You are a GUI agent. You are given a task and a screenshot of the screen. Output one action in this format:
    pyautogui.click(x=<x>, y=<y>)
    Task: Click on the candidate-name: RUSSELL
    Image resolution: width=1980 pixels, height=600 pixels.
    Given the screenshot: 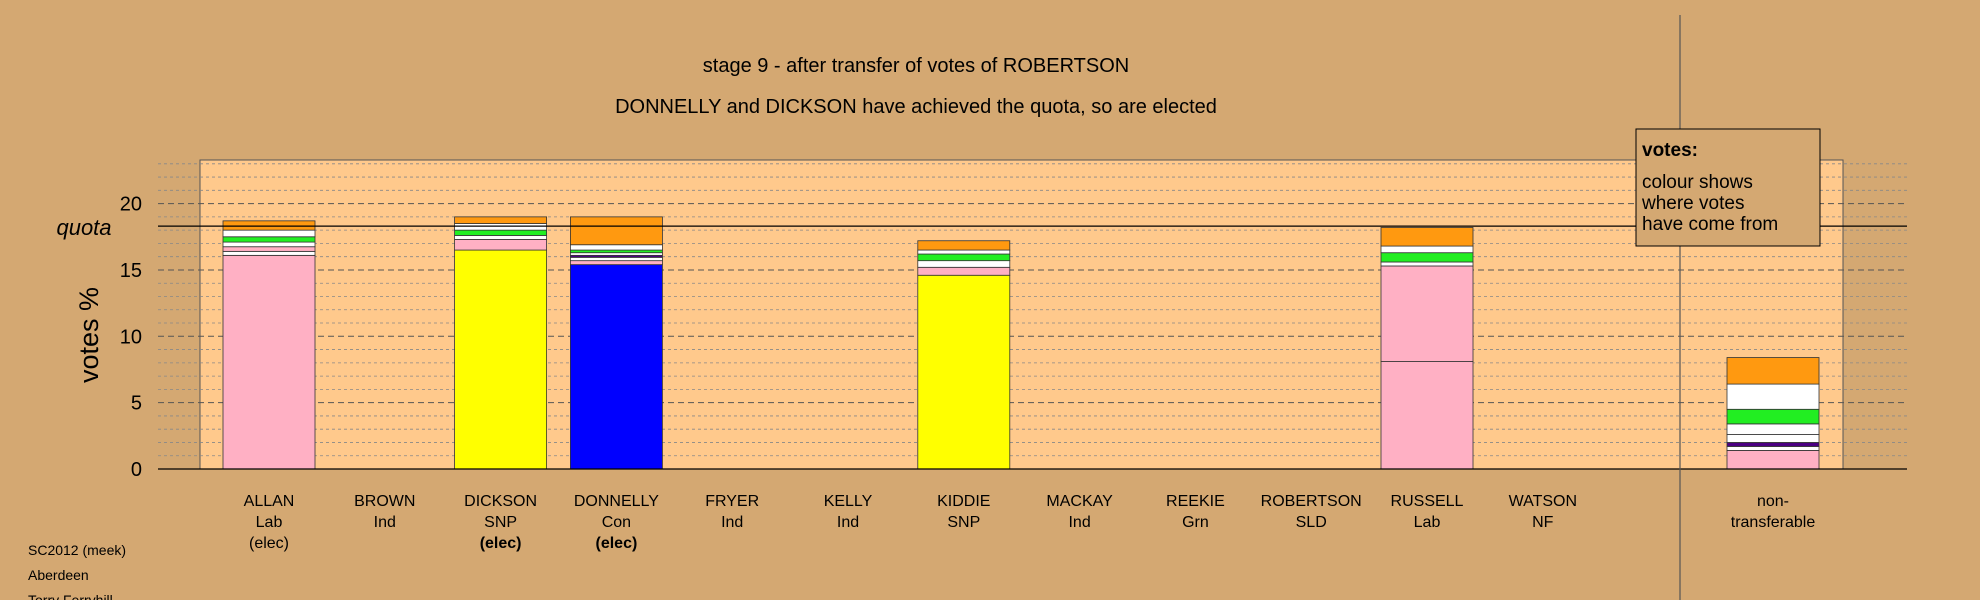 What is the action you would take?
    pyautogui.click(x=1427, y=501)
    